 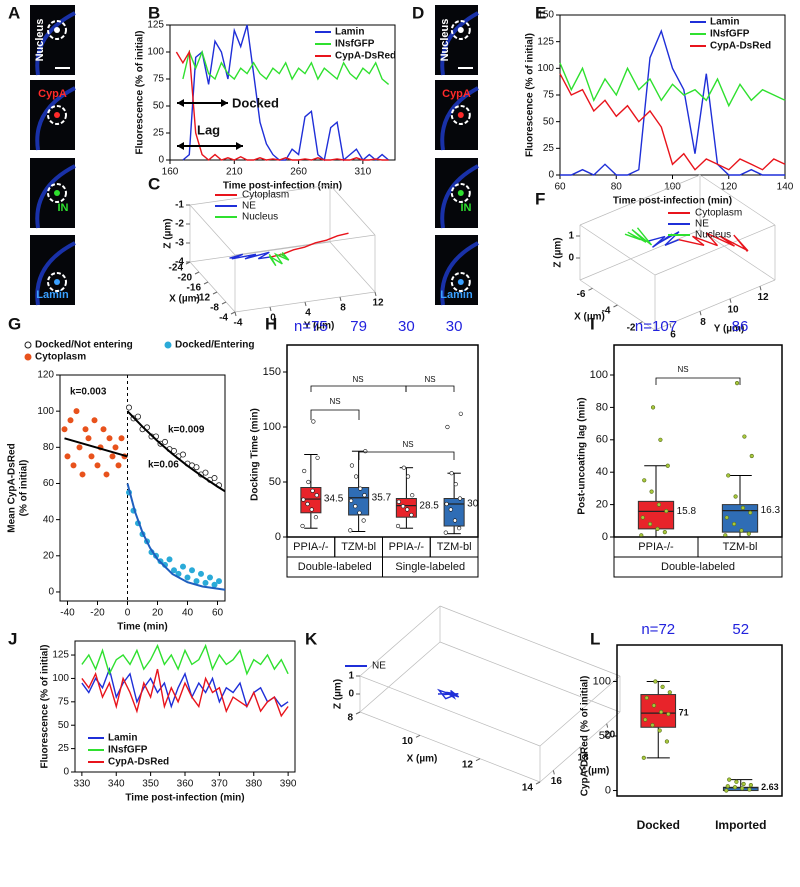 I want to click on x-tick-label: -16, so click(x=194, y=288).